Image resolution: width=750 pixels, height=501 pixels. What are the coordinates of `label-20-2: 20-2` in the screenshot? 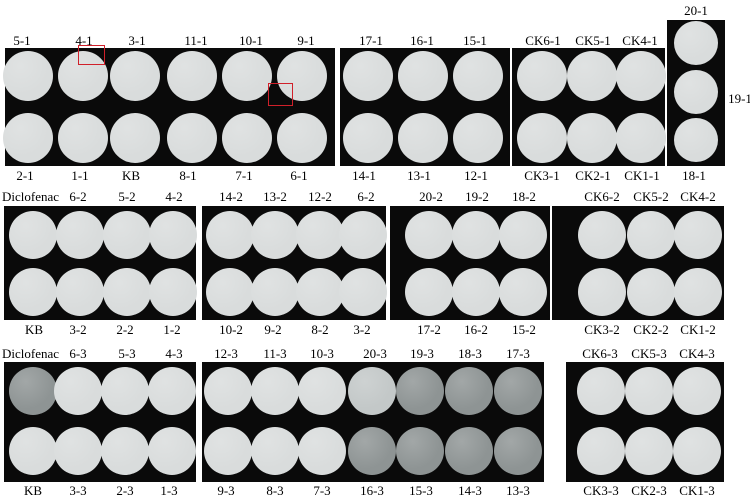 It's located at (431, 196).